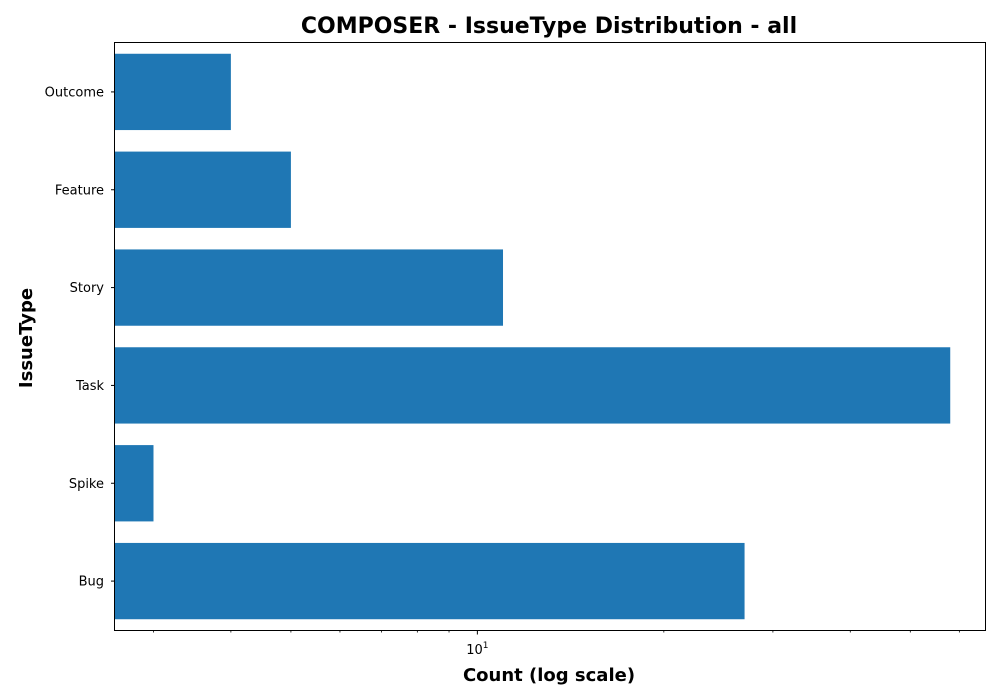 The height and width of the screenshot is (700, 1000). Describe the element at coordinates (203, 189) in the screenshot. I see `bar-feature` at that location.